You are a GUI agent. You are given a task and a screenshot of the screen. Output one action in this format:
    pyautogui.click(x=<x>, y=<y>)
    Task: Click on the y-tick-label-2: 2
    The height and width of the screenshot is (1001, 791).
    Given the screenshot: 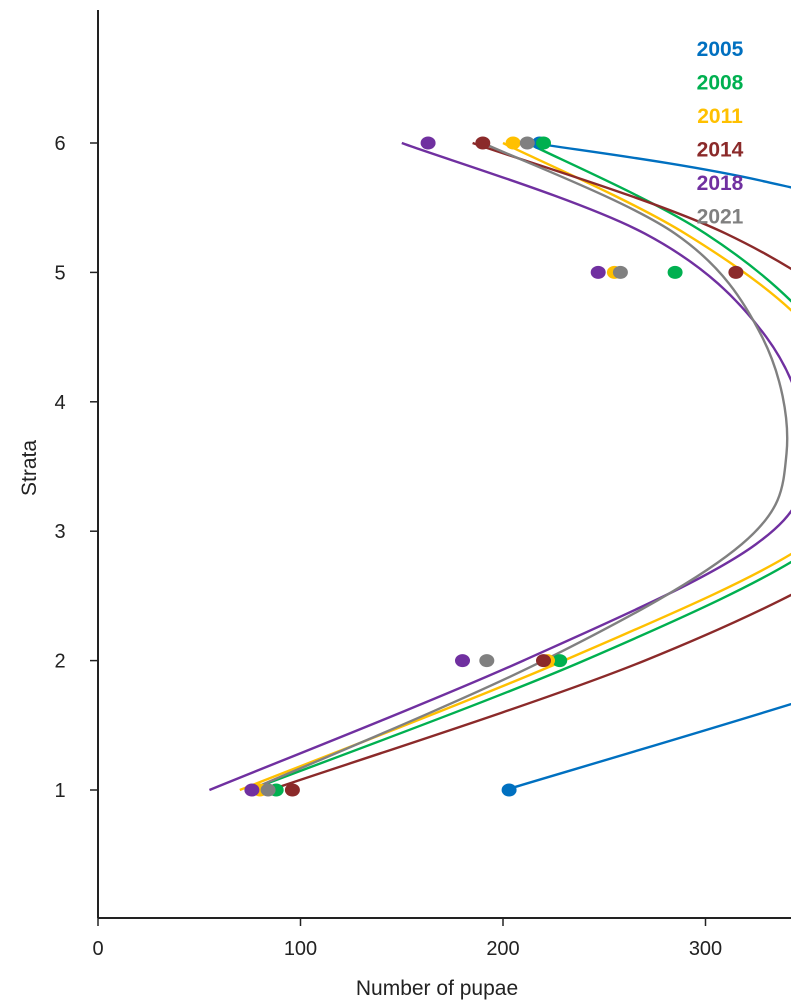 What is the action you would take?
    pyautogui.click(x=59, y=662)
    